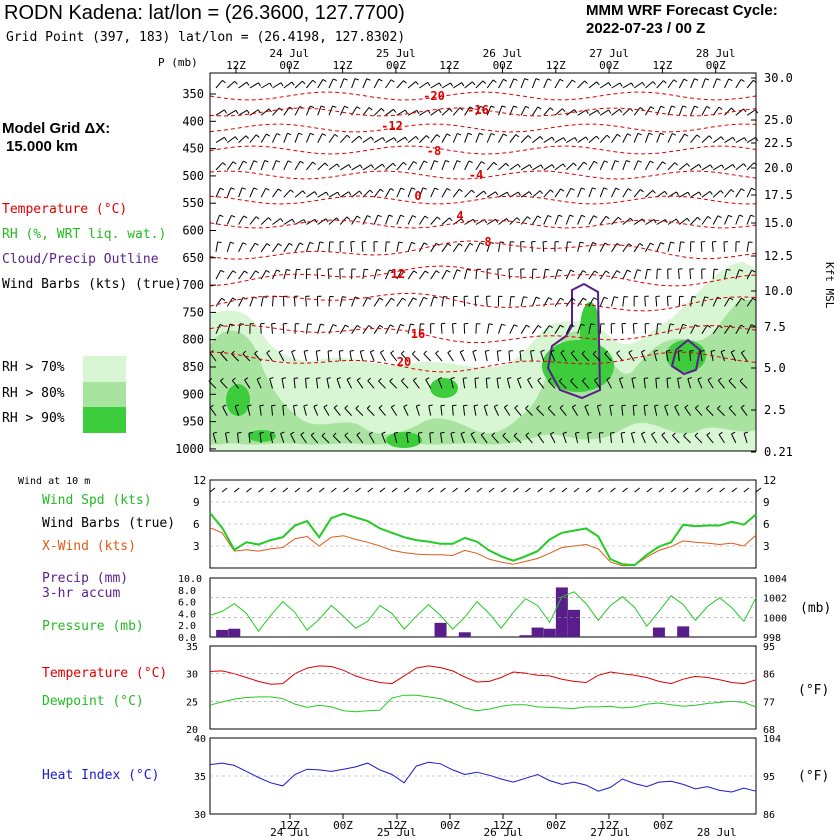 This screenshot has width=840, height=840. What do you see at coordinates (778, 143) in the screenshot?
I see `kft-label: 22.5` at bounding box center [778, 143].